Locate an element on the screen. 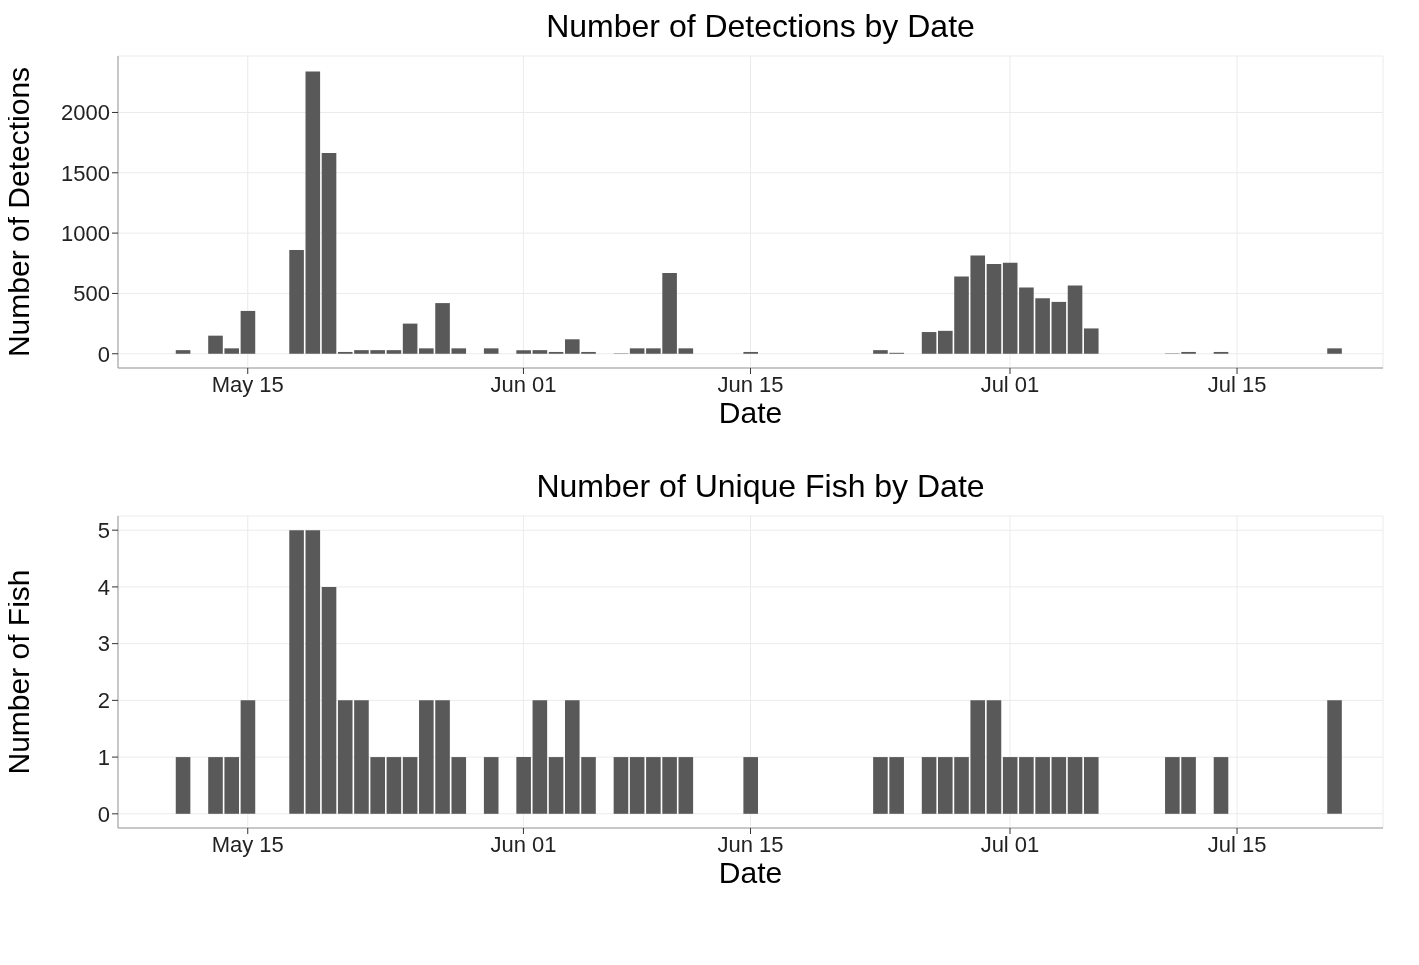  y-tick-label: 1000 is located at coordinates (85, 233).